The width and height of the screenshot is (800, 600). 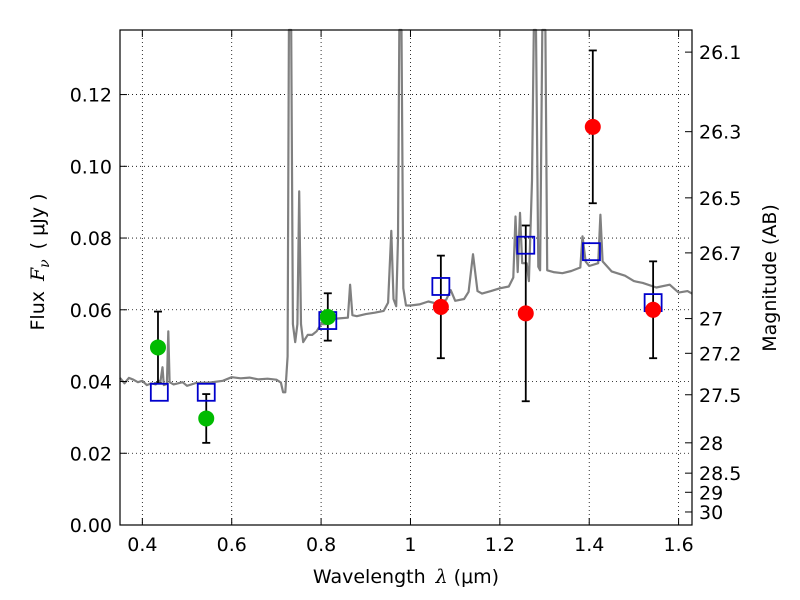 What do you see at coordinates (720, 254) in the screenshot?
I see `magnitude-tick-label: 26.7` at bounding box center [720, 254].